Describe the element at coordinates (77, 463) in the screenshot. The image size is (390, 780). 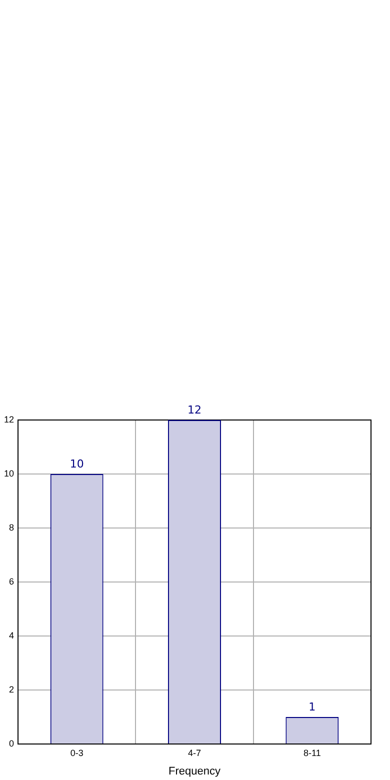
I see `data-label: 10` at that location.